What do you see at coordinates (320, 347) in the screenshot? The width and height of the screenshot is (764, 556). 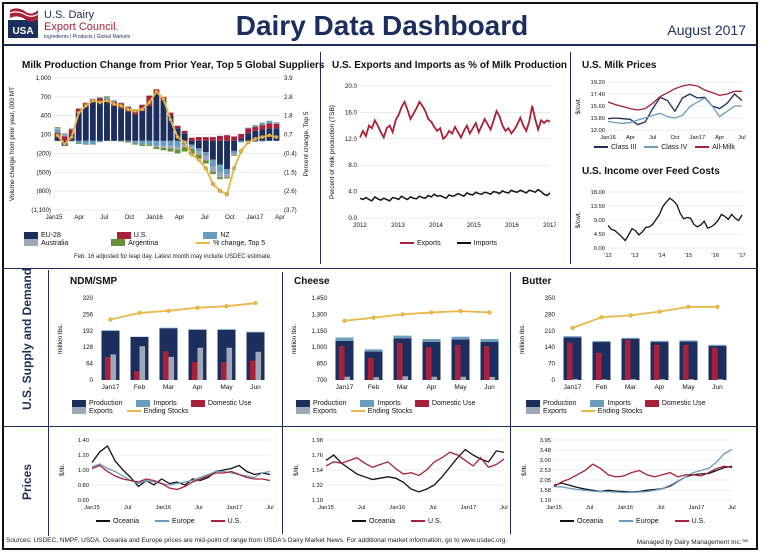 I see `y-tick-label: 1,000` at bounding box center [320, 347].